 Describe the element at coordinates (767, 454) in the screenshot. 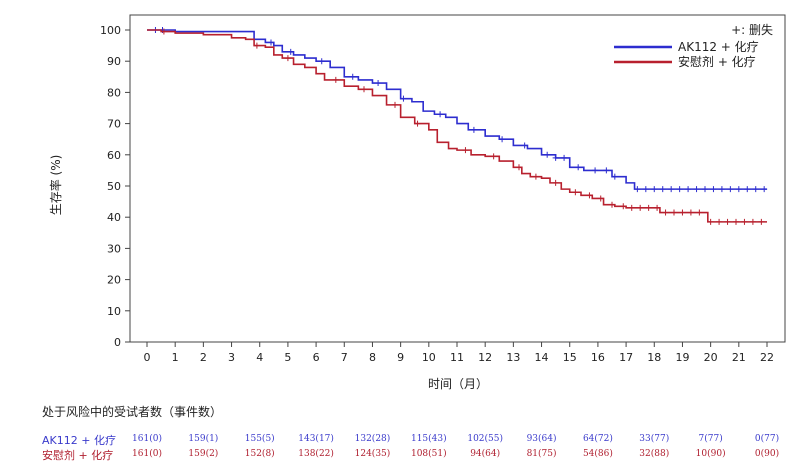

I see `risk-cell: 0(90)` at that location.